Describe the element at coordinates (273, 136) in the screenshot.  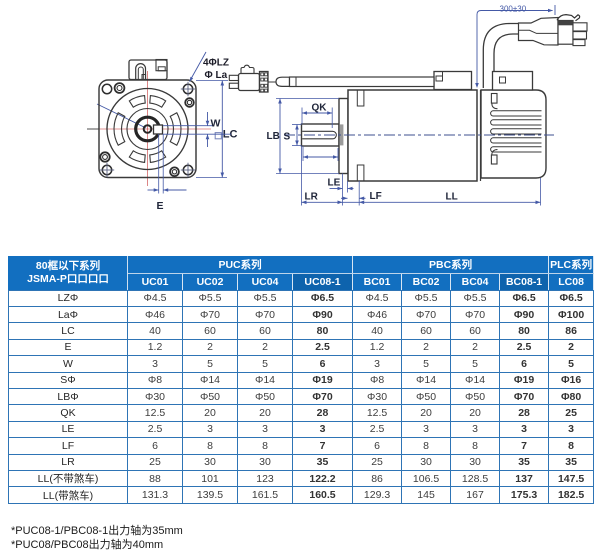
I see `svg-text: LB` at that location.